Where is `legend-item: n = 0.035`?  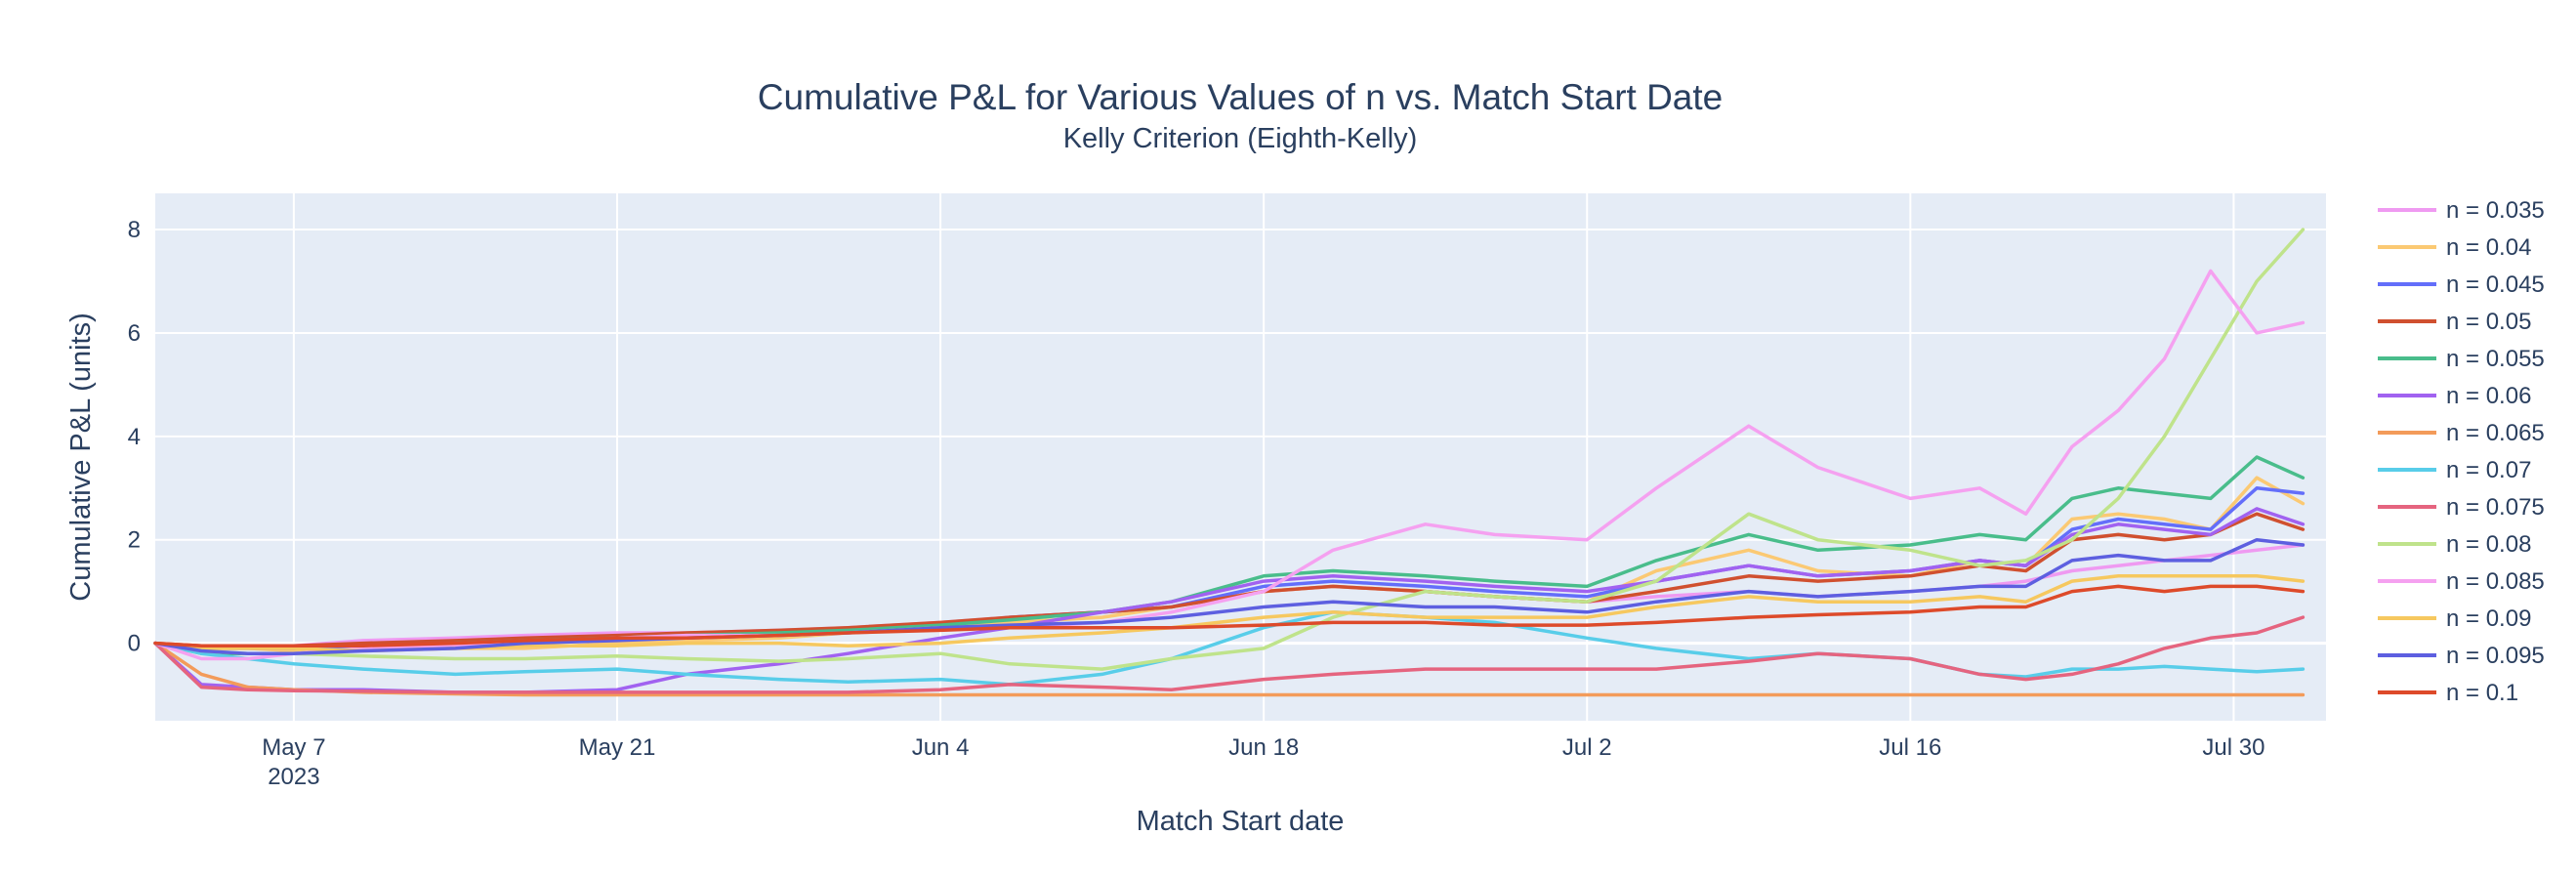
legend-item: n = 0.035 is located at coordinates (2461, 210).